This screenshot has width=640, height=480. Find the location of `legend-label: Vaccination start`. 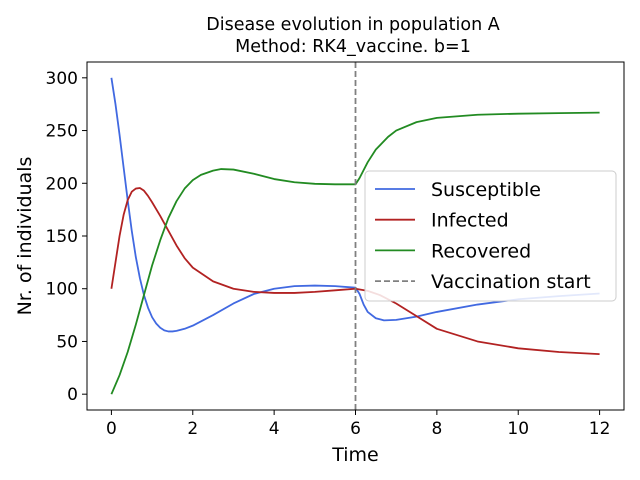

legend-label: Vaccination start is located at coordinates (511, 282).